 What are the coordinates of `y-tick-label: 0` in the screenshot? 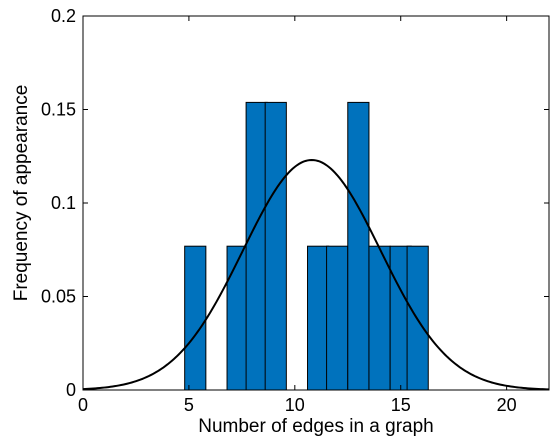 It's located at (71, 390).